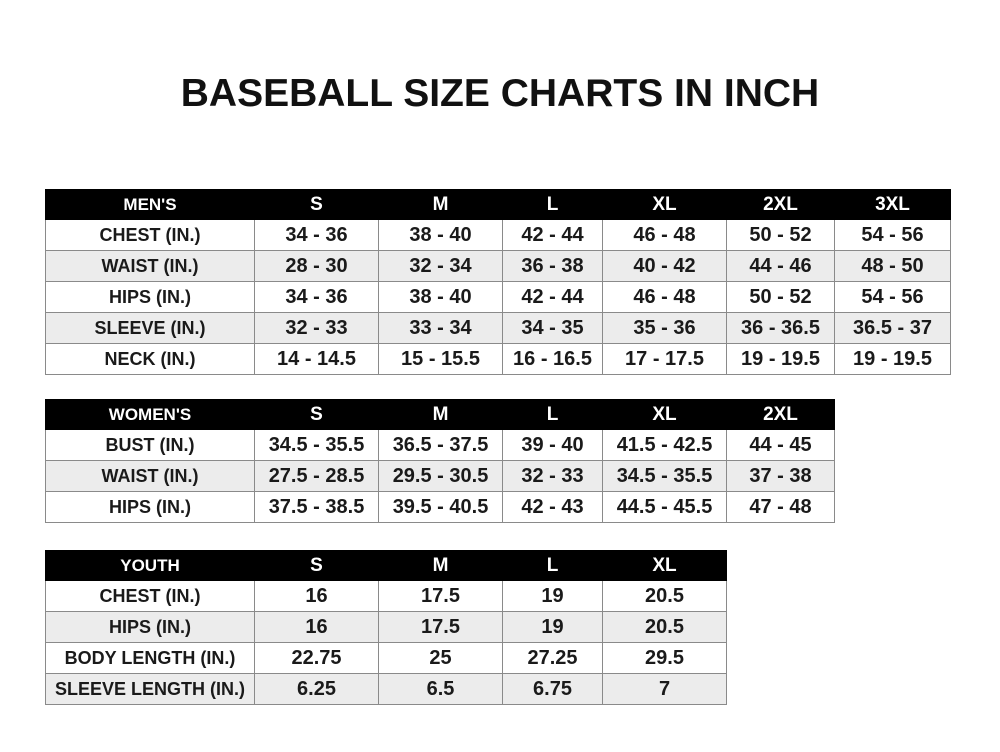  What do you see at coordinates (150, 328) in the screenshot?
I see `measurement-label: SLEEVE (IN.)` at bounding box center [150, 328].